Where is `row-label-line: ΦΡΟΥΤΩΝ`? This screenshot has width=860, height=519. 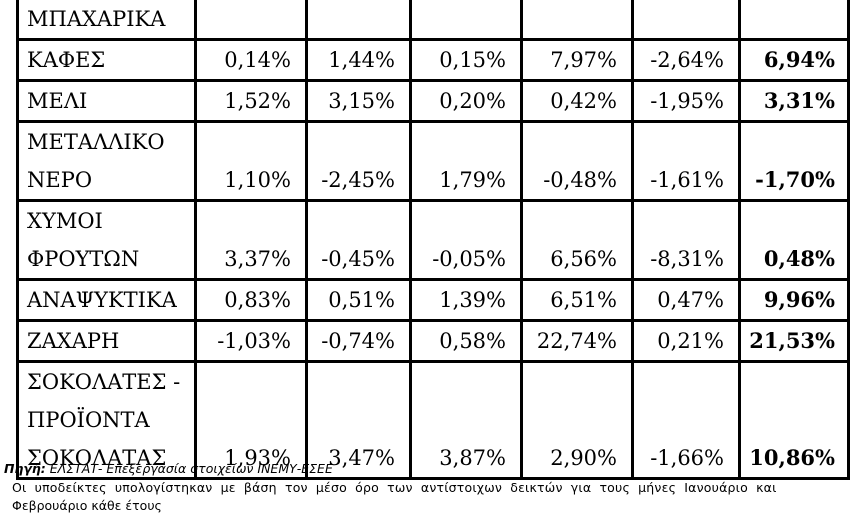 row-label-line: ΦΡΟΥΤΩΝ is located at coordinates (83, 259).